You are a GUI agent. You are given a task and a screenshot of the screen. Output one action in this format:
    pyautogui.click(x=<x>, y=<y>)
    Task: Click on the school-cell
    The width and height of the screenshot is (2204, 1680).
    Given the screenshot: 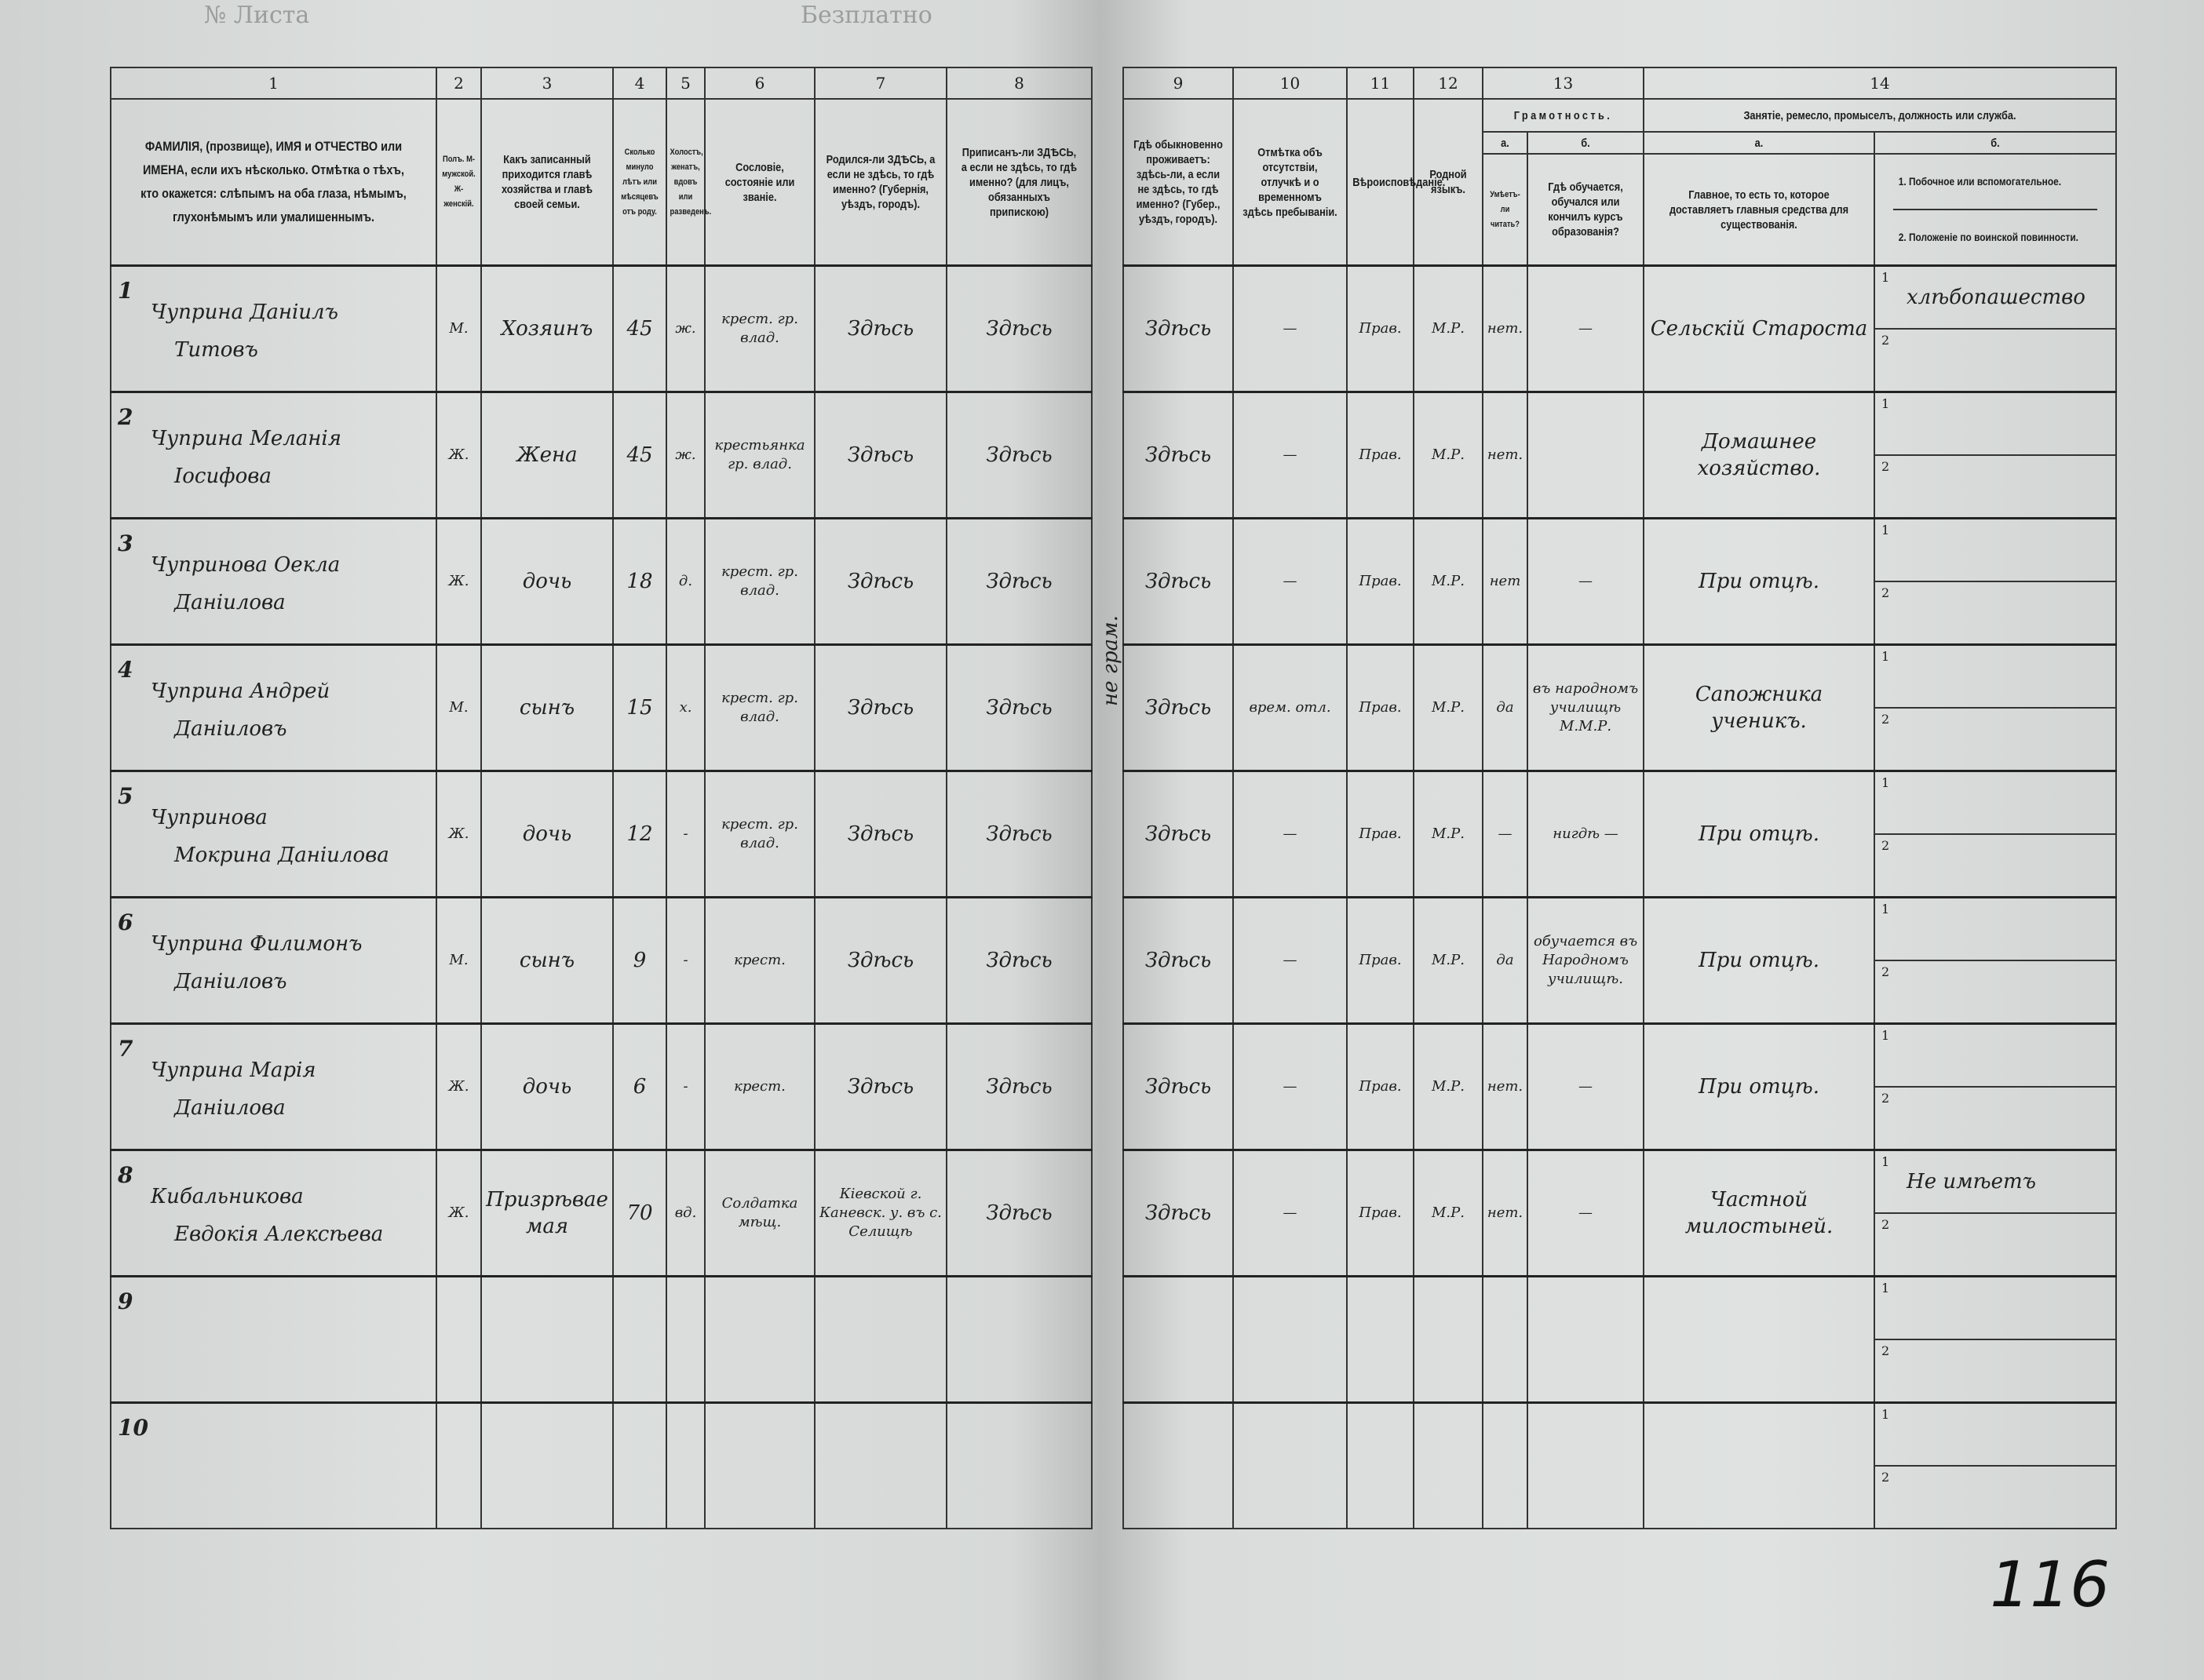 What is the action you would take?
    pyautogui.click(x=1585, y=1339)
    